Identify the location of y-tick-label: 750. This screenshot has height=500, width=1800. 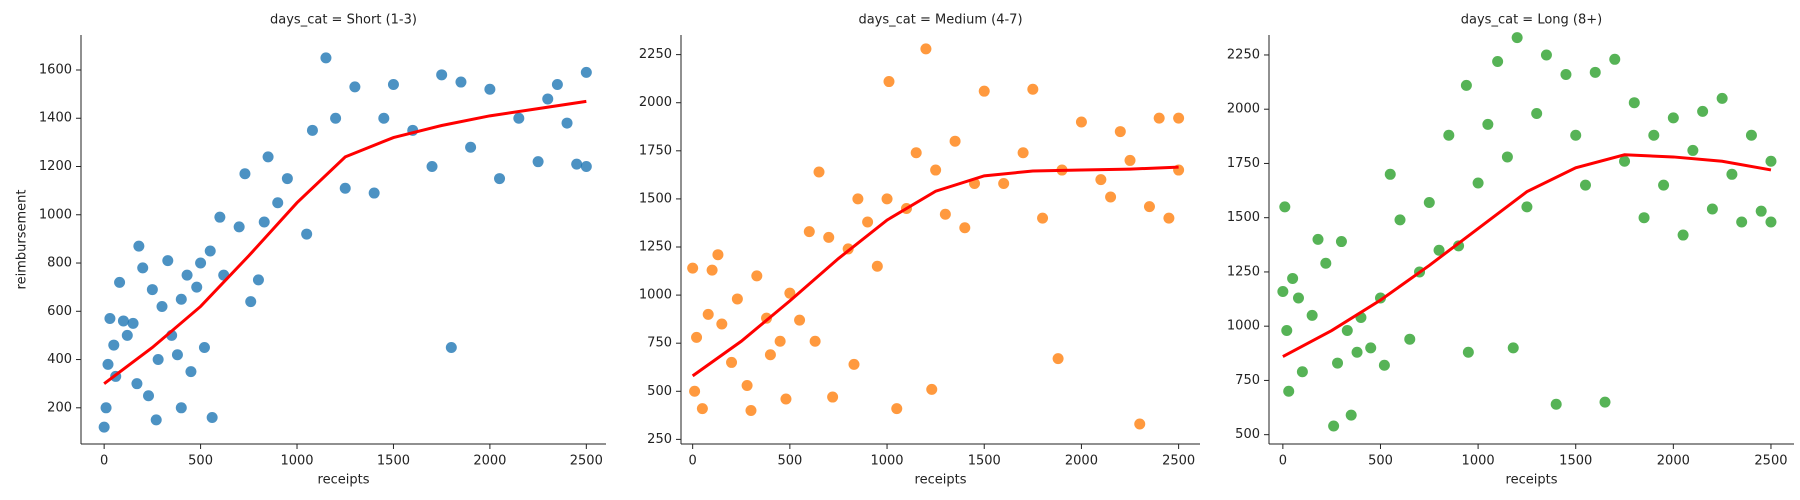
(1247, 380).